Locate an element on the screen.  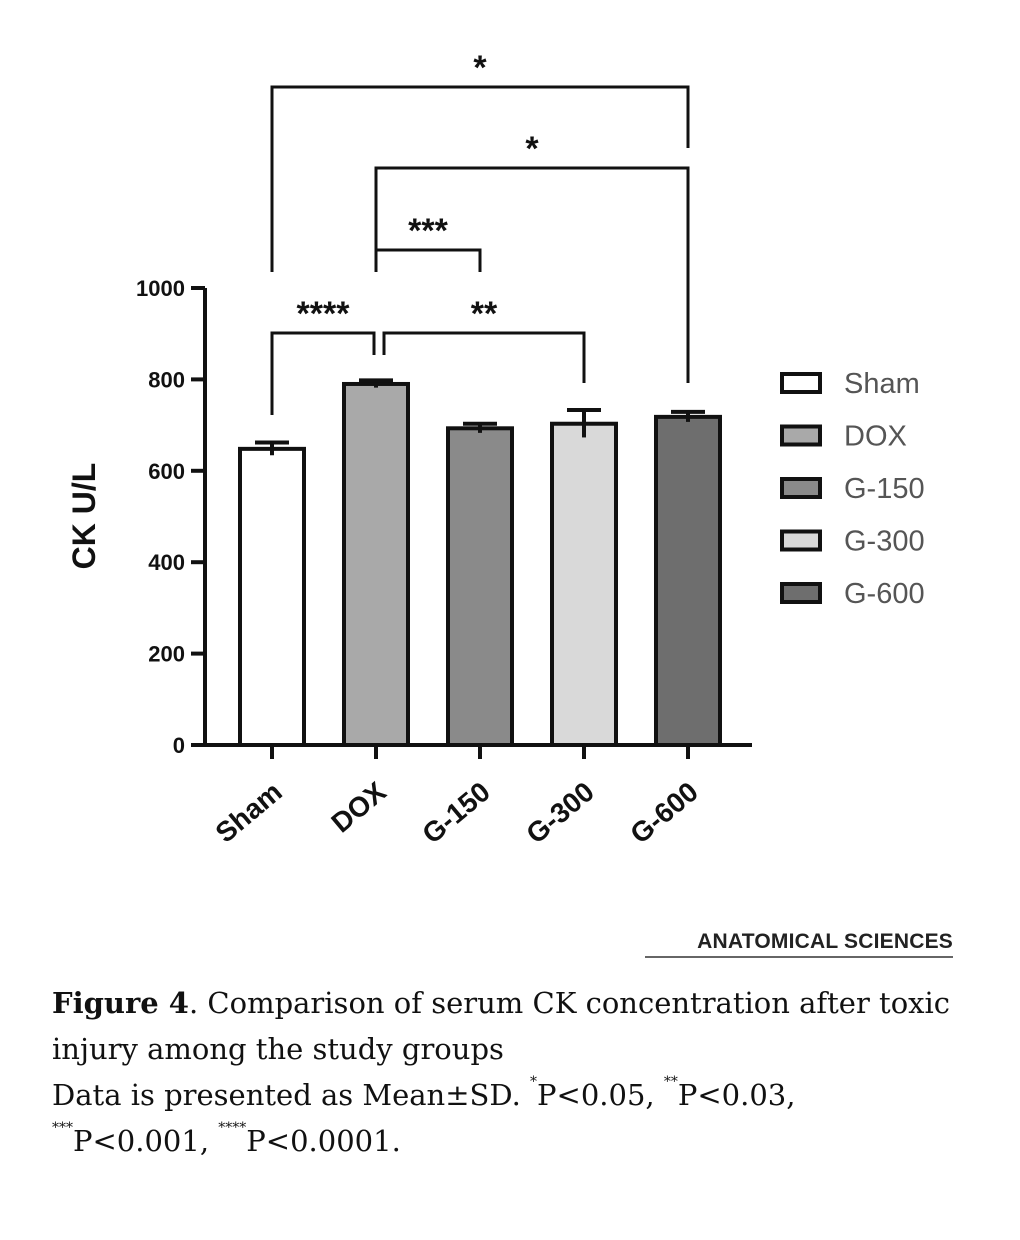
x-tick-label: G-600 is located at coordinates (664, 813).